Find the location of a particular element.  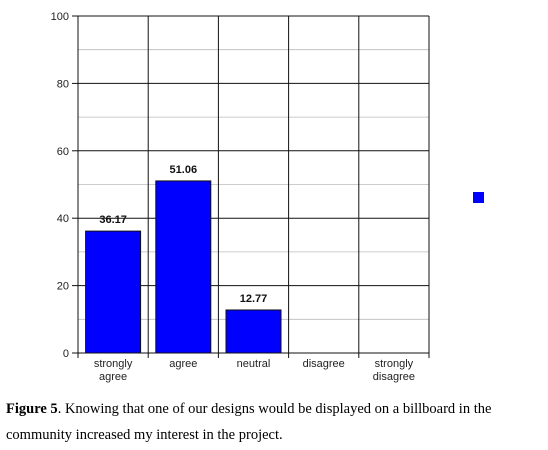

y-tick-label: 0 is located at coordinates (66, 354).